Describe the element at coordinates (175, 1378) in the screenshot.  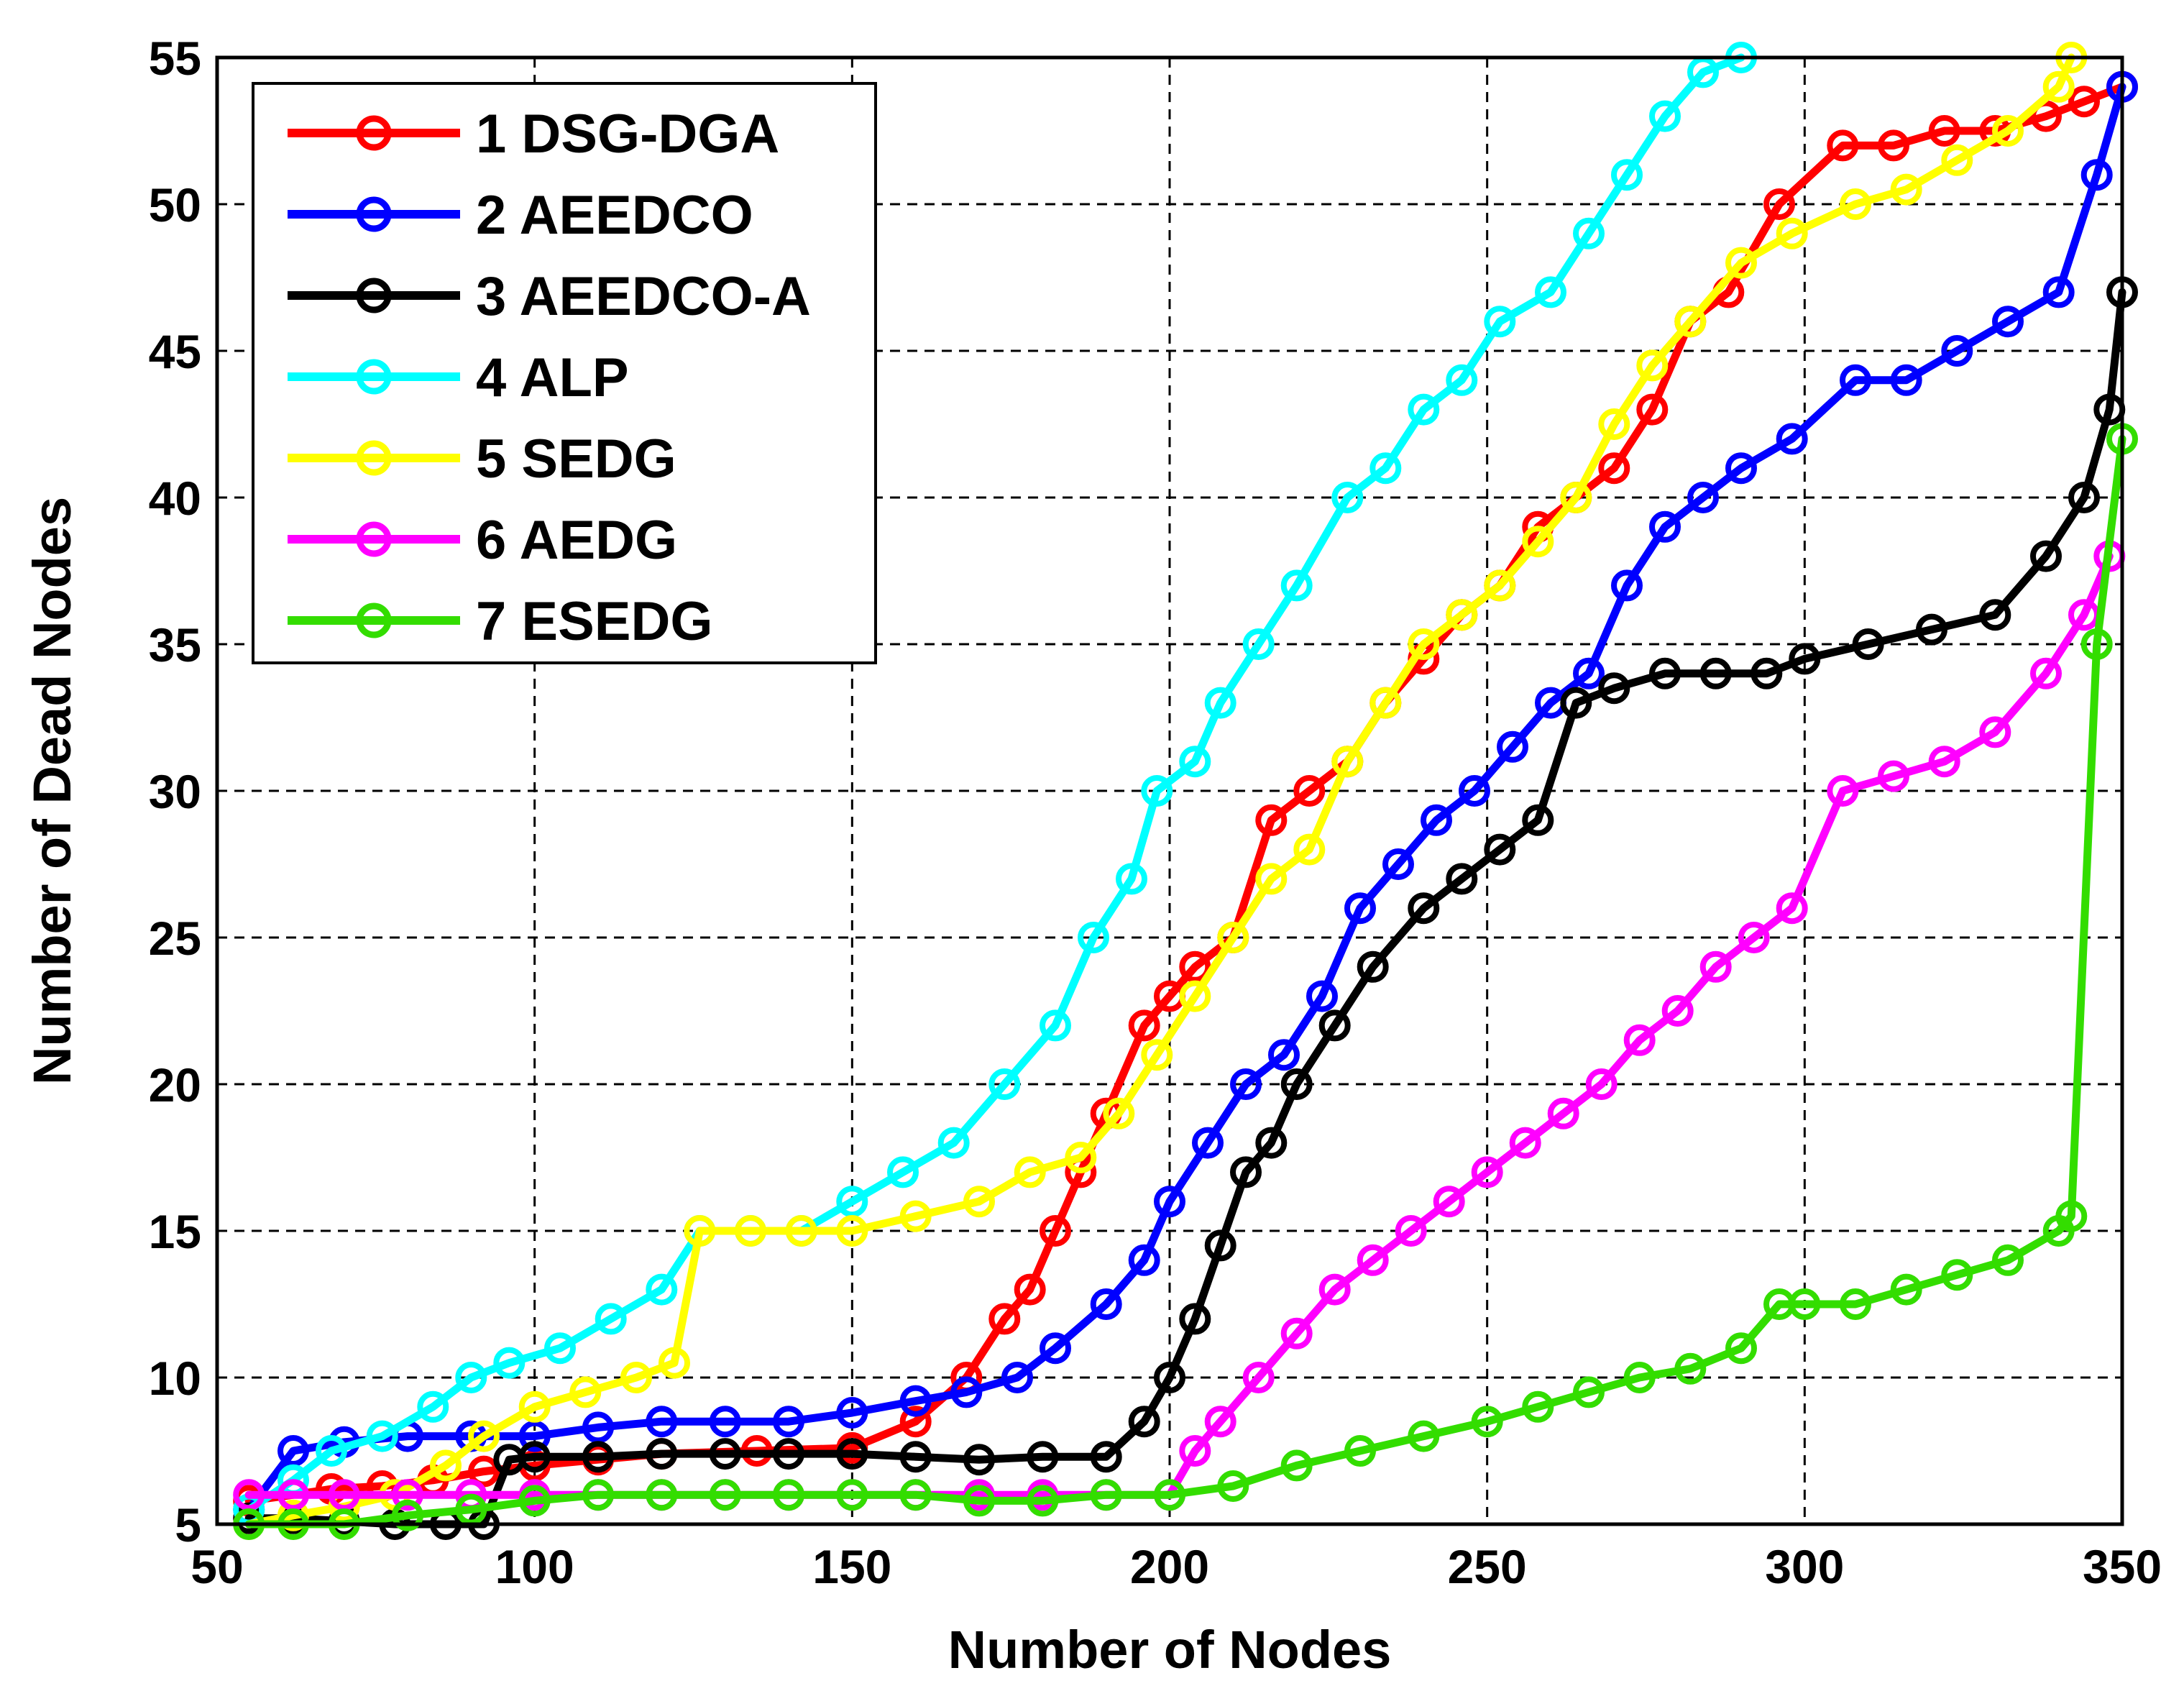
I see `y-tick-label: 10` at that location.